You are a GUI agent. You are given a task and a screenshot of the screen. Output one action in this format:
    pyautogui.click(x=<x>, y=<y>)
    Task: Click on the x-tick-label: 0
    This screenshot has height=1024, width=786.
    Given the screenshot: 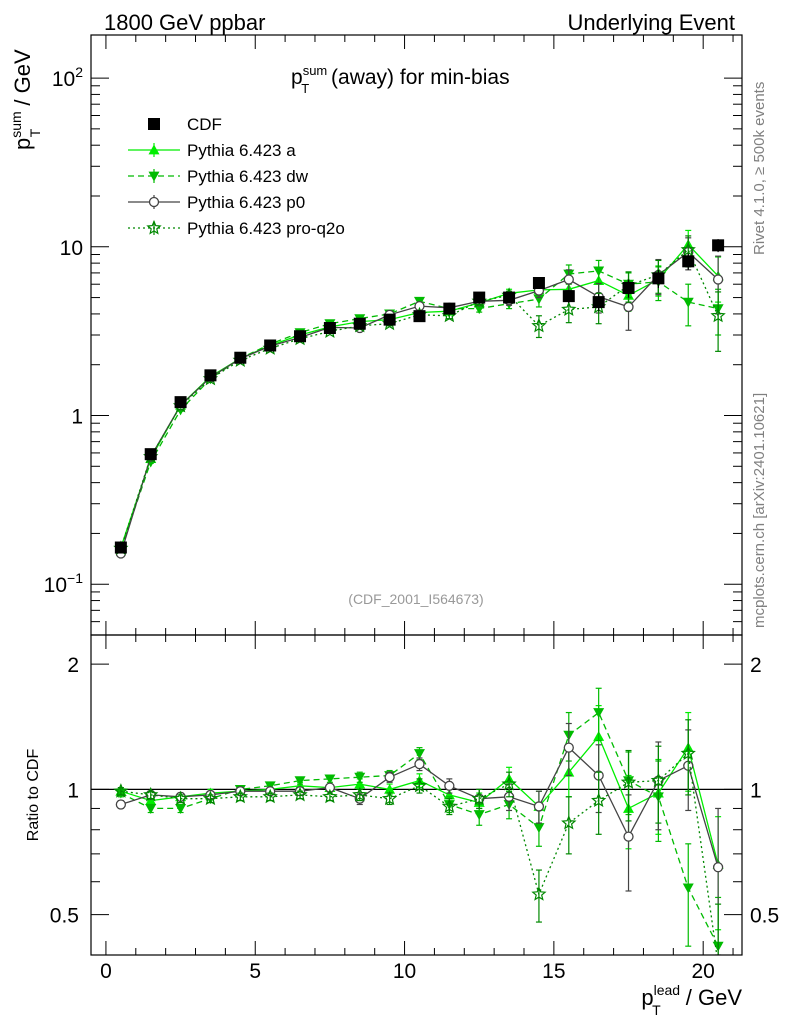 What is the action you would take?
    pyautogui.click(x=106, y=971)
    